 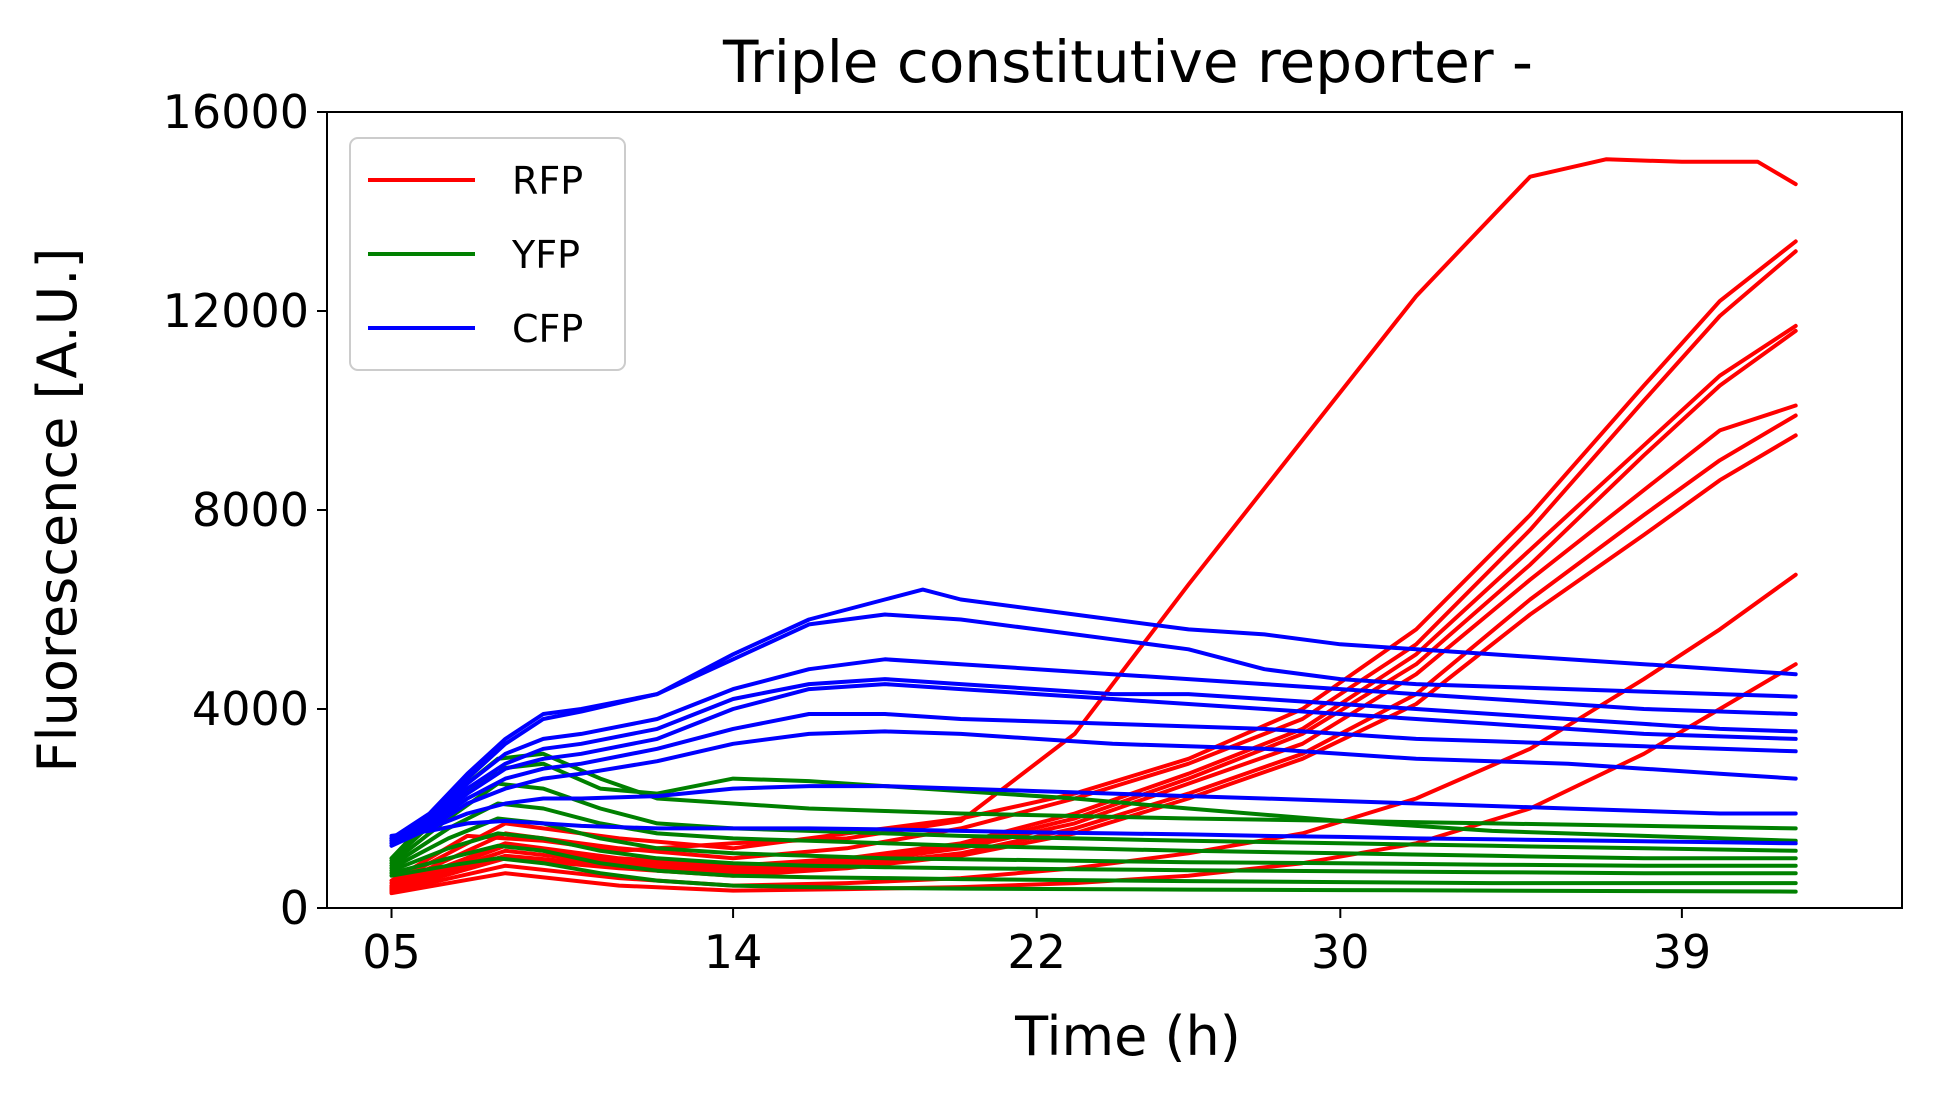 I want to click on y-axis-label: Fluorescence [A.U.], so click(x=57, y=510).